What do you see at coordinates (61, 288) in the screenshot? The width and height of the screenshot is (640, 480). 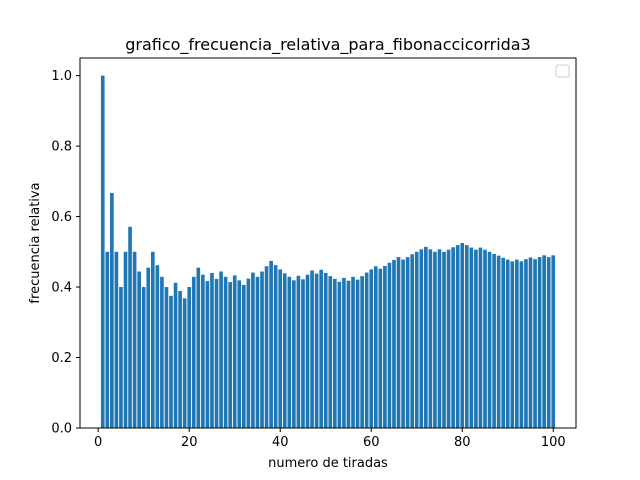 I see `y-tick-label: 0.4` at bounding box center [61, 288].